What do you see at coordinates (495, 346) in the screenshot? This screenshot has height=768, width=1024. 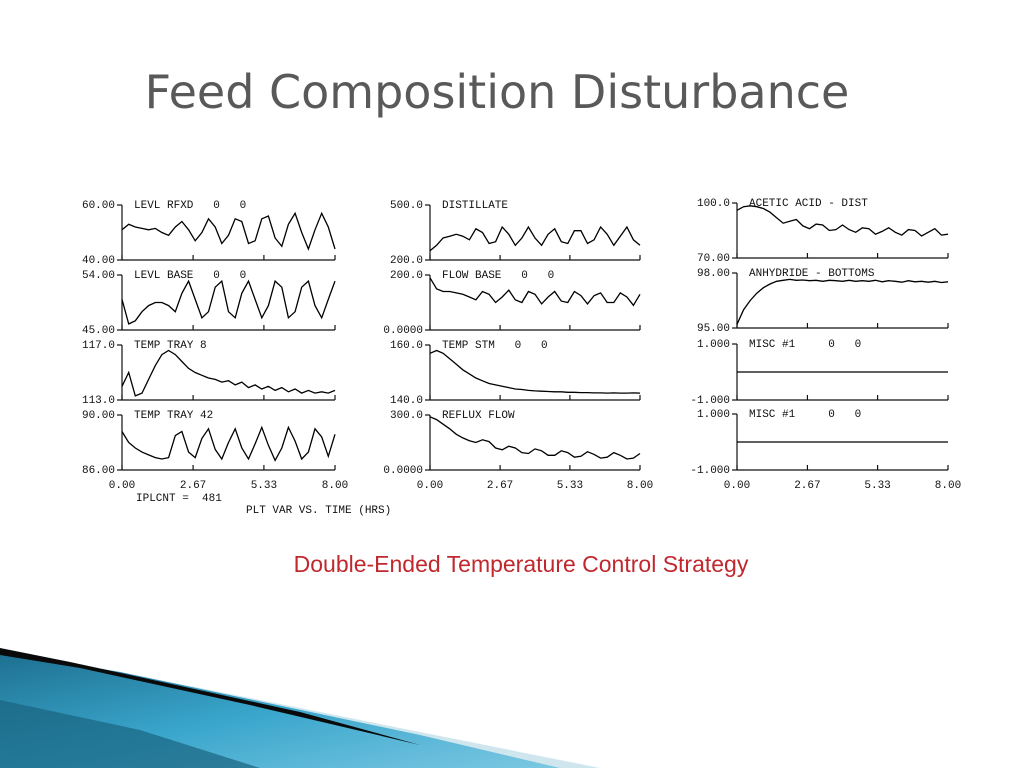 I see `chart-title: TEMP STM 0 0` at bounding box center [495, 346].